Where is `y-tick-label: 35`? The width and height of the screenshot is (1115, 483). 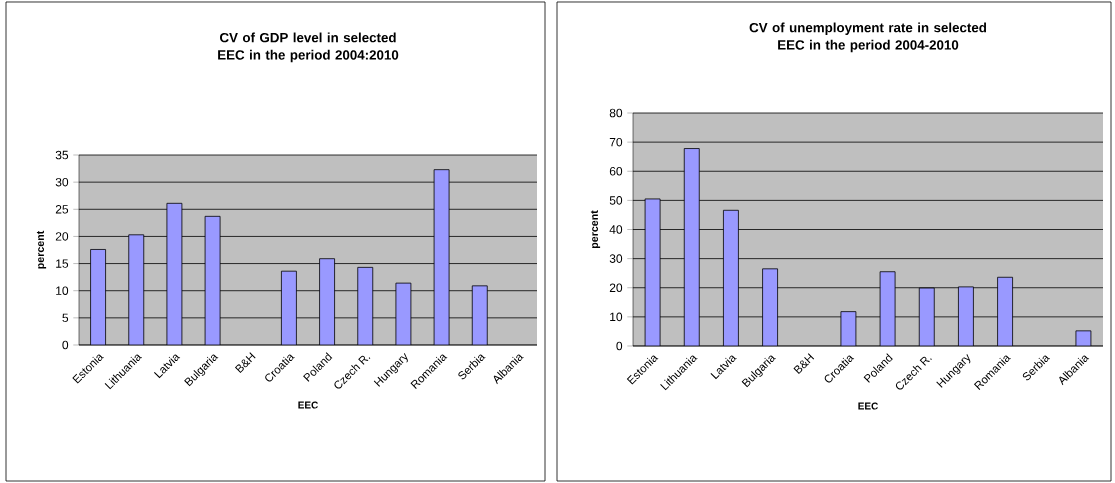
y-tick-label: 35 is located at coordinates (62, 155).